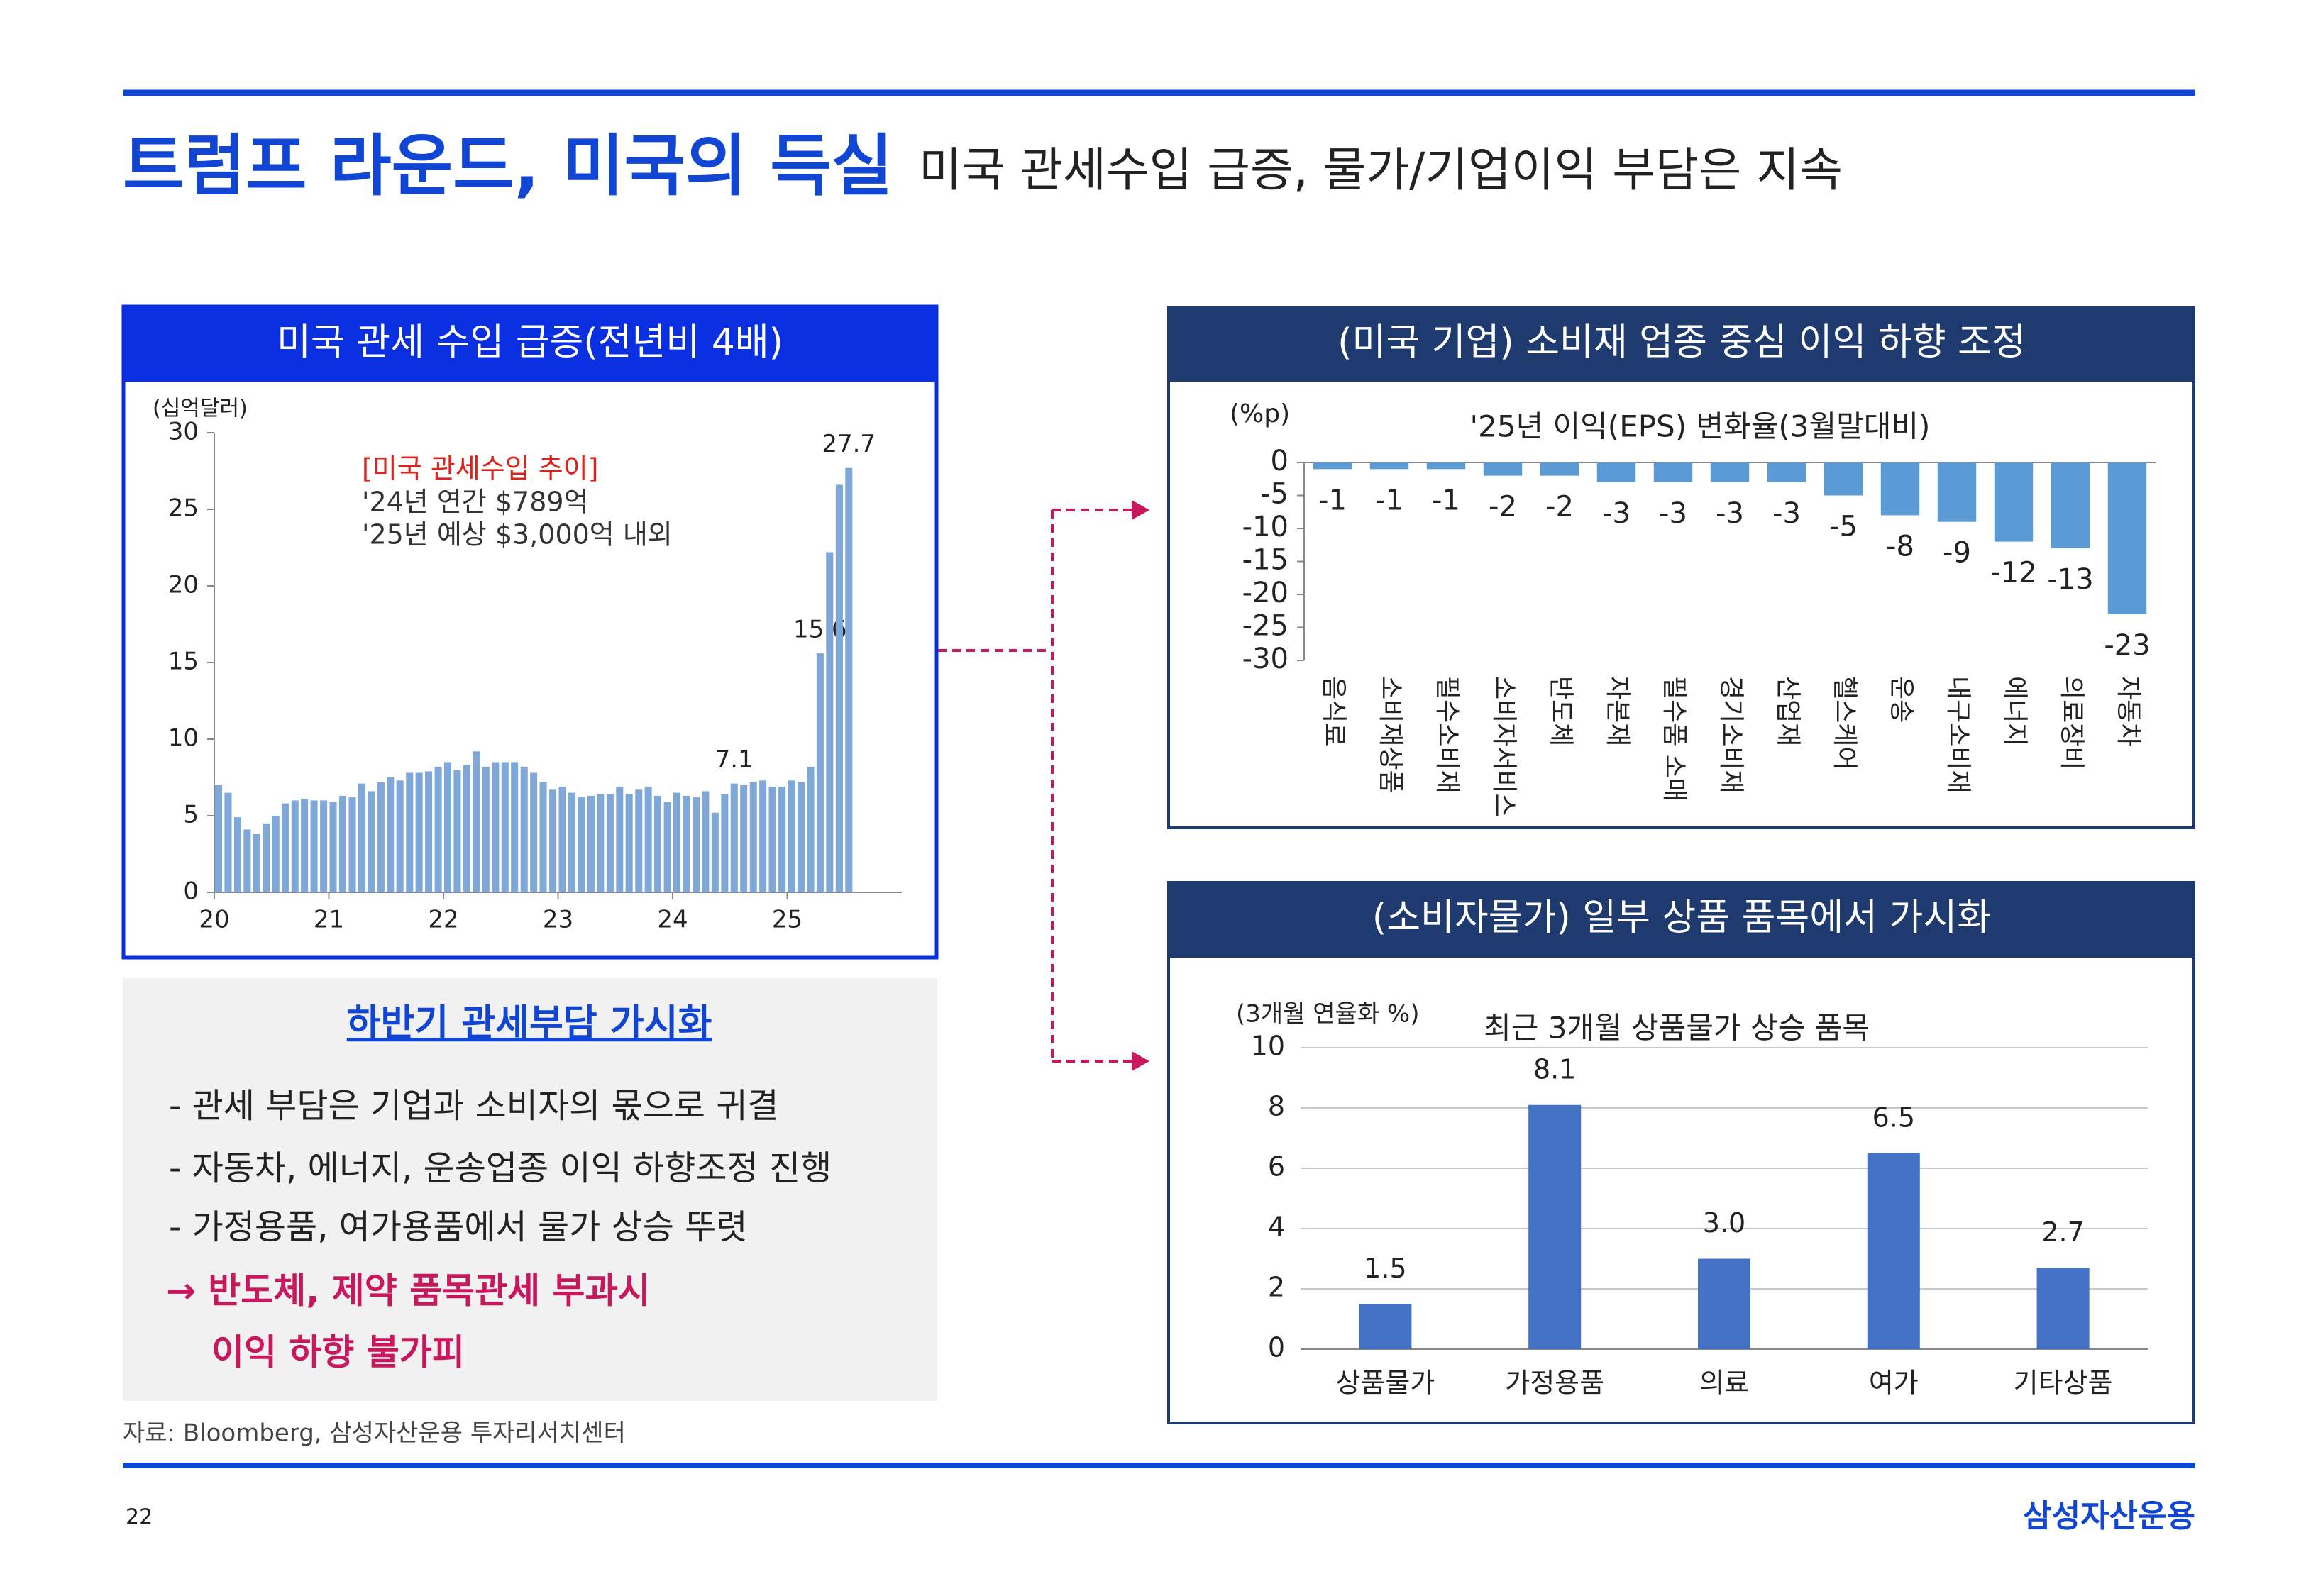 The height and width of the screenshot is (1596, 2306). What do you see at coordinates (1385, 1268) in the screenshot?
I see `data-label: 1.5` at bounding box center [1385, 1268].